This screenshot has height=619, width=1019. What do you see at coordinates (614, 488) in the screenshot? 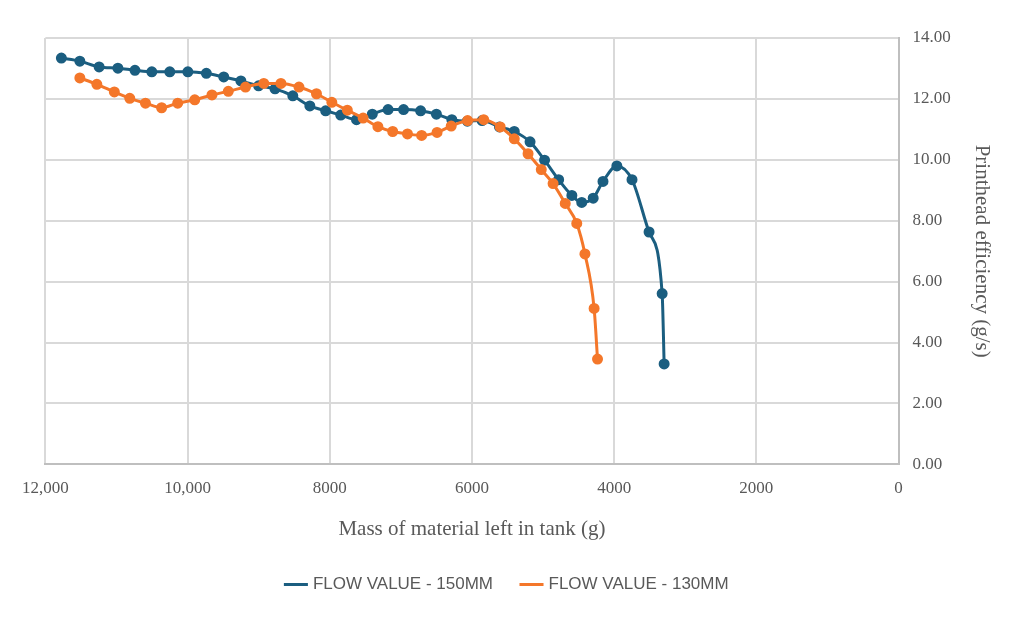
I see `x-tick-label: 4000` at bounding box center [614, 488].